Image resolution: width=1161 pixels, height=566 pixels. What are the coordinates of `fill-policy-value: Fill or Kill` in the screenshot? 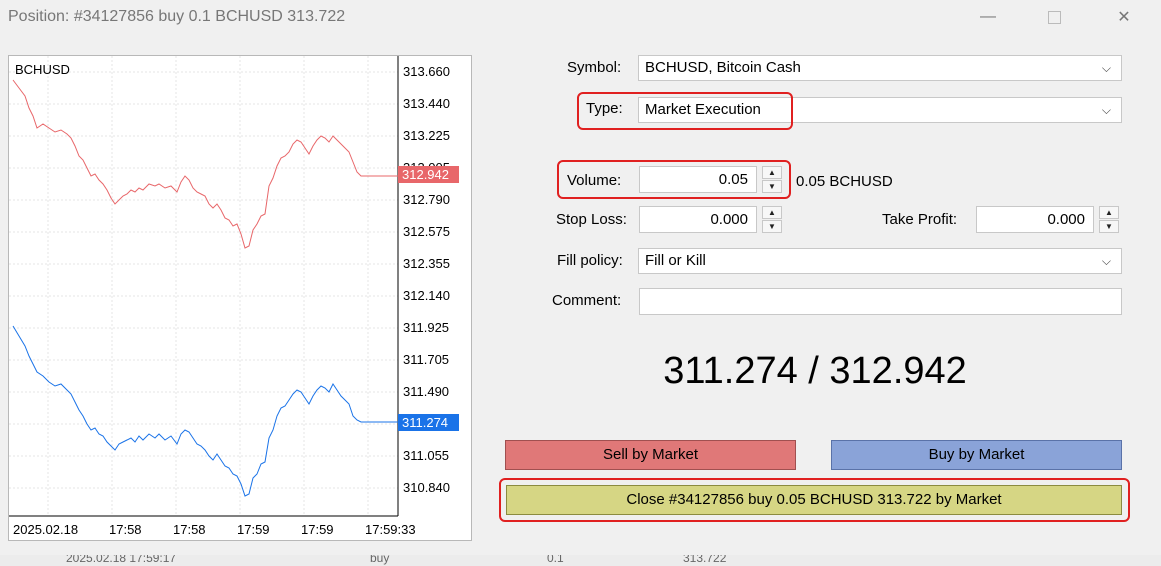 It's located at (675, 260).